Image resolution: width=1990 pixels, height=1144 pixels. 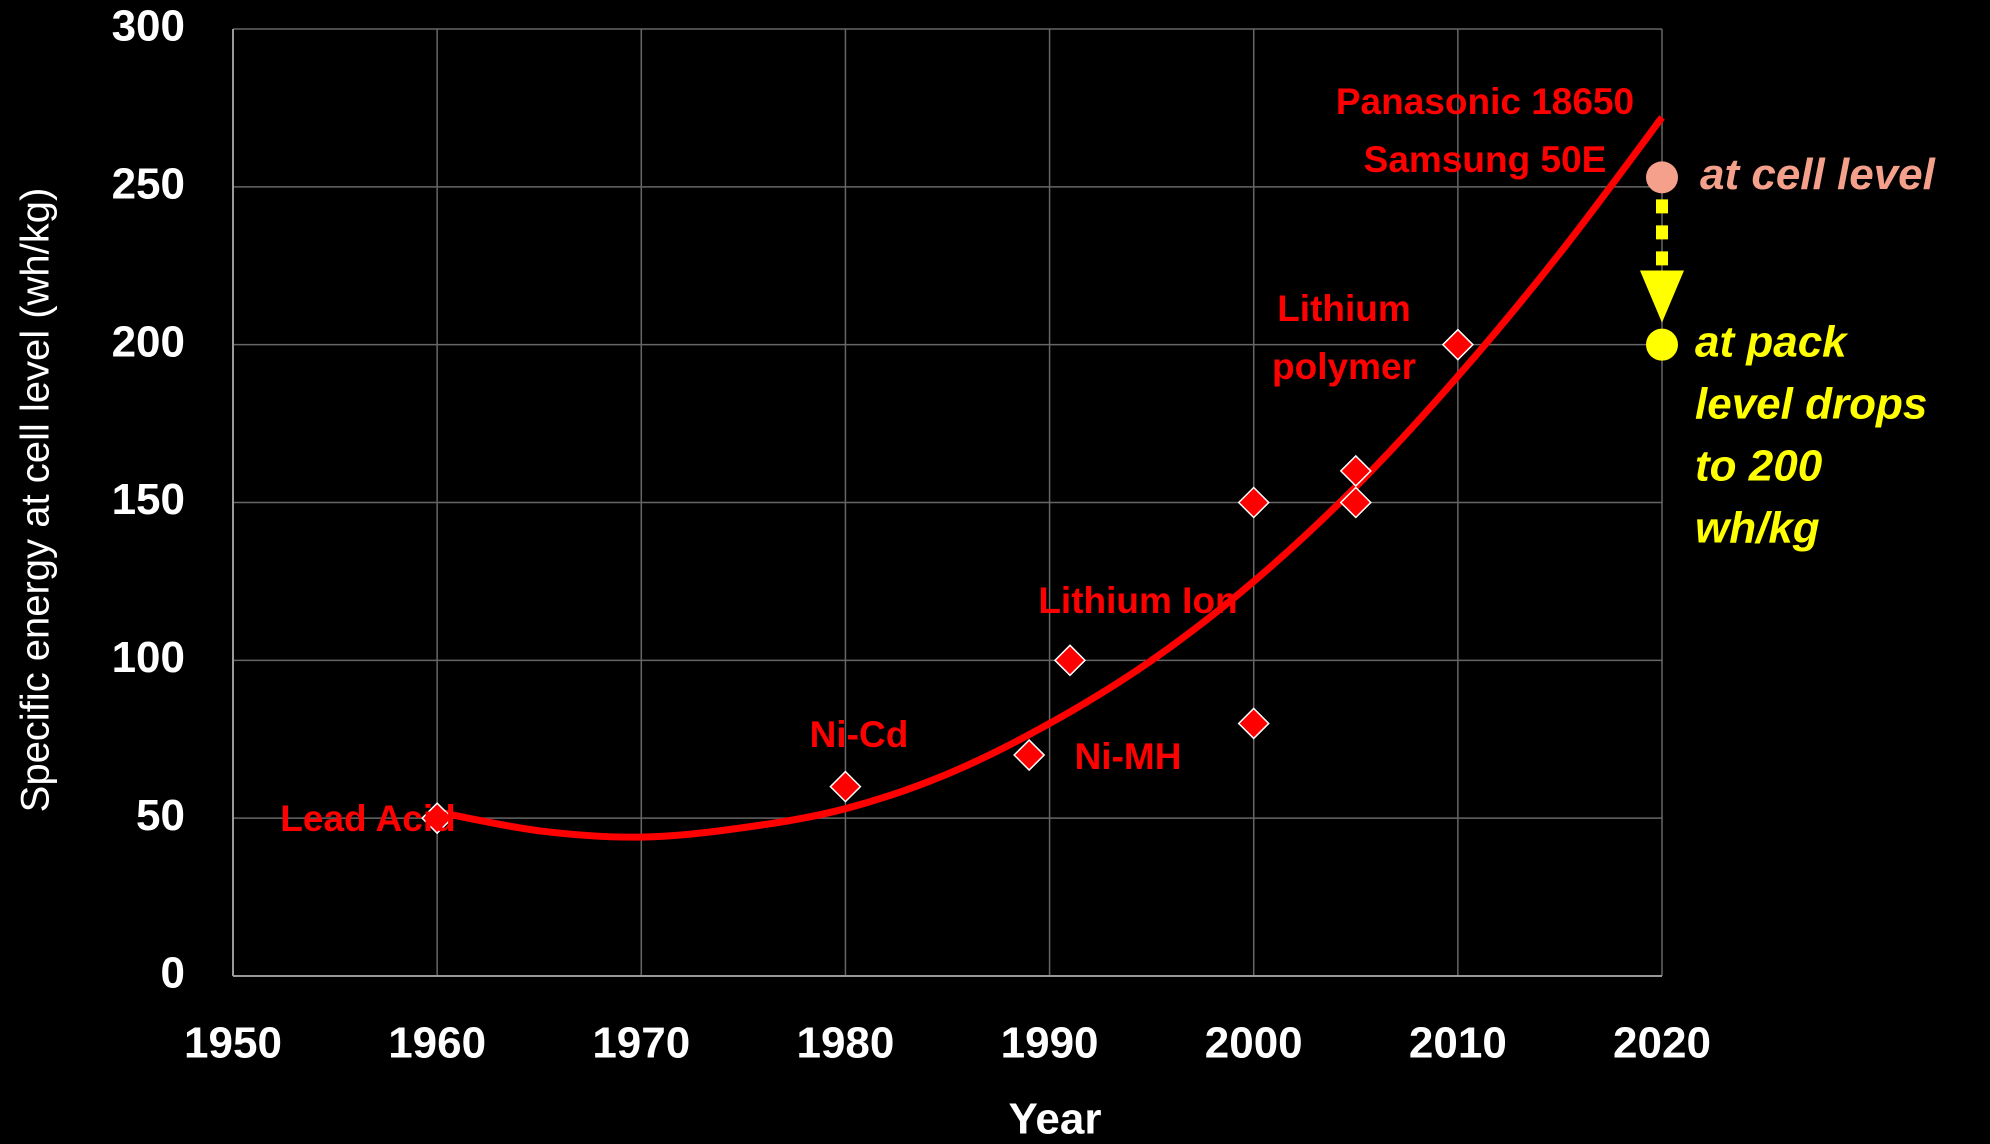 What do you see at coordinates (437, 1043) in the screenshot?
I see `x-tick-label: 1960` at bounding box center [437, 1043].